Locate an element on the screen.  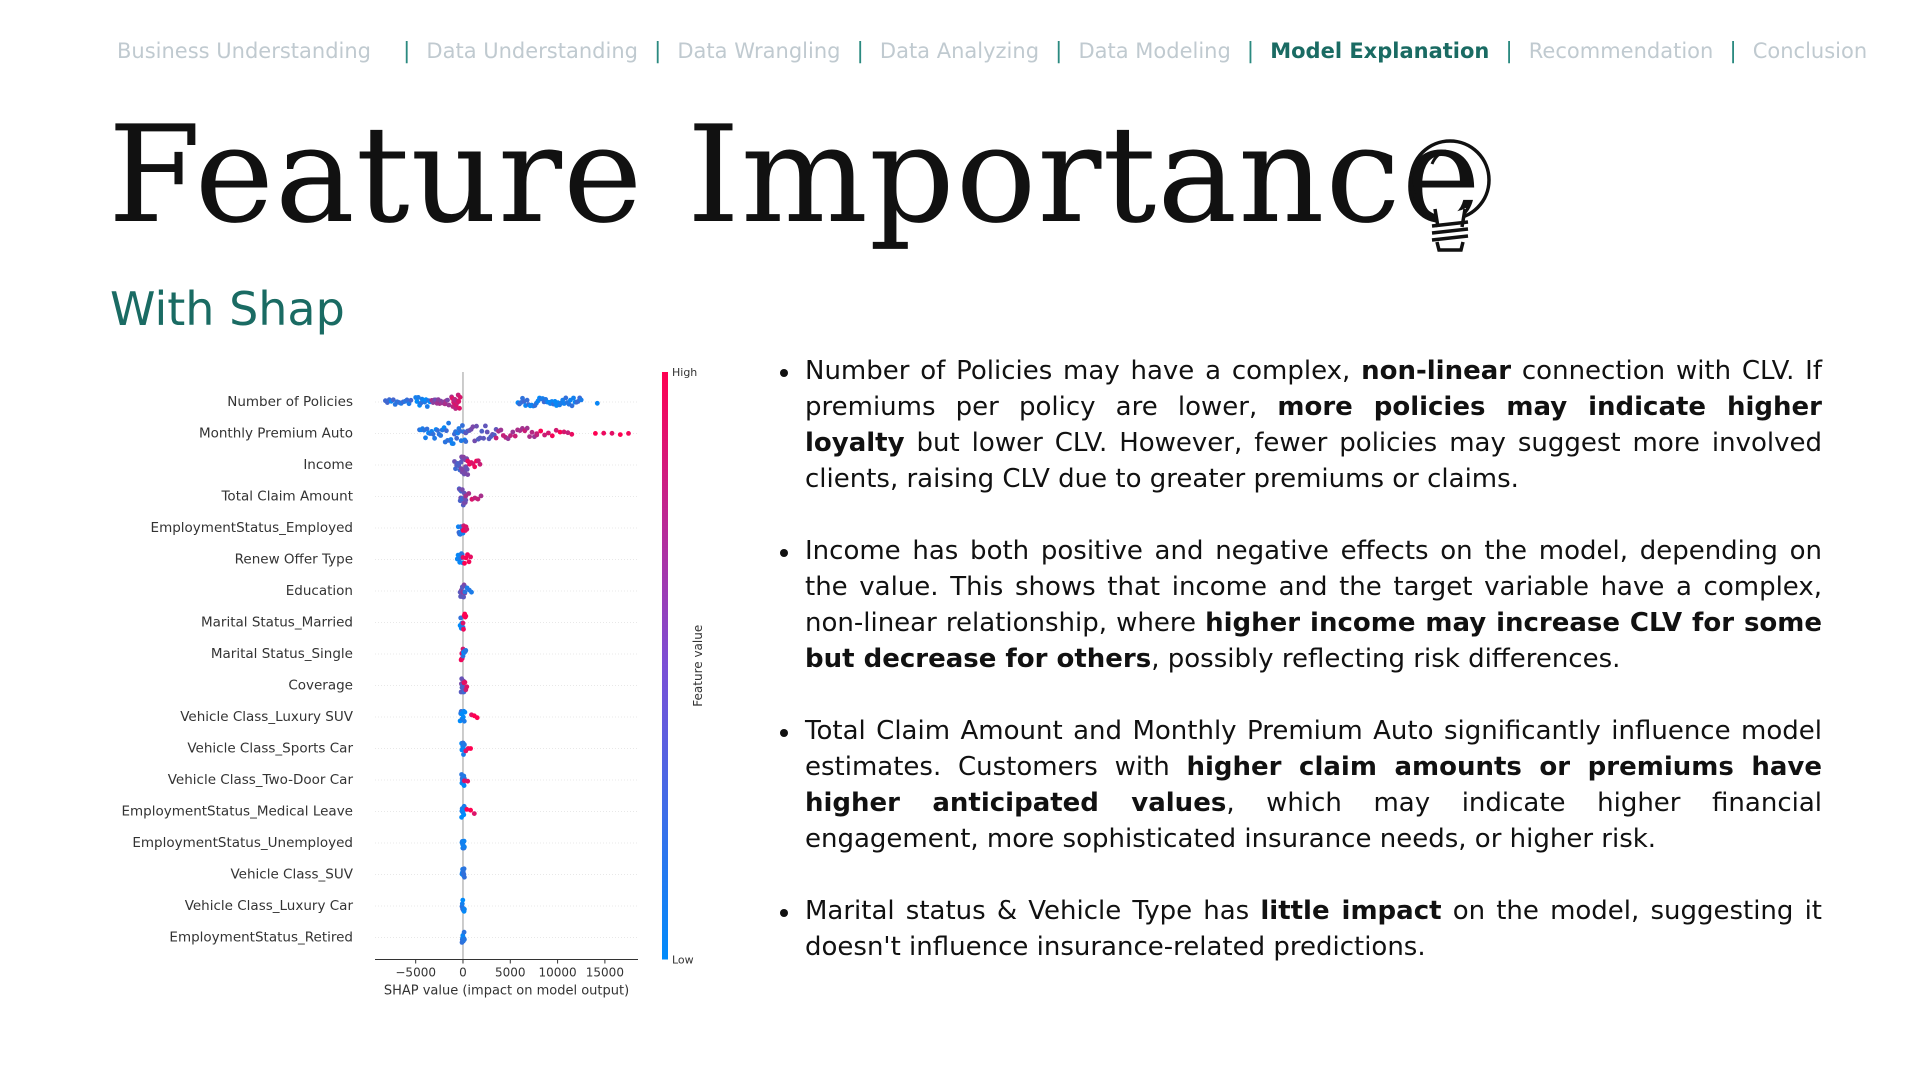
feature-label: Marital Status_Married is located at coordinates (277, 623).